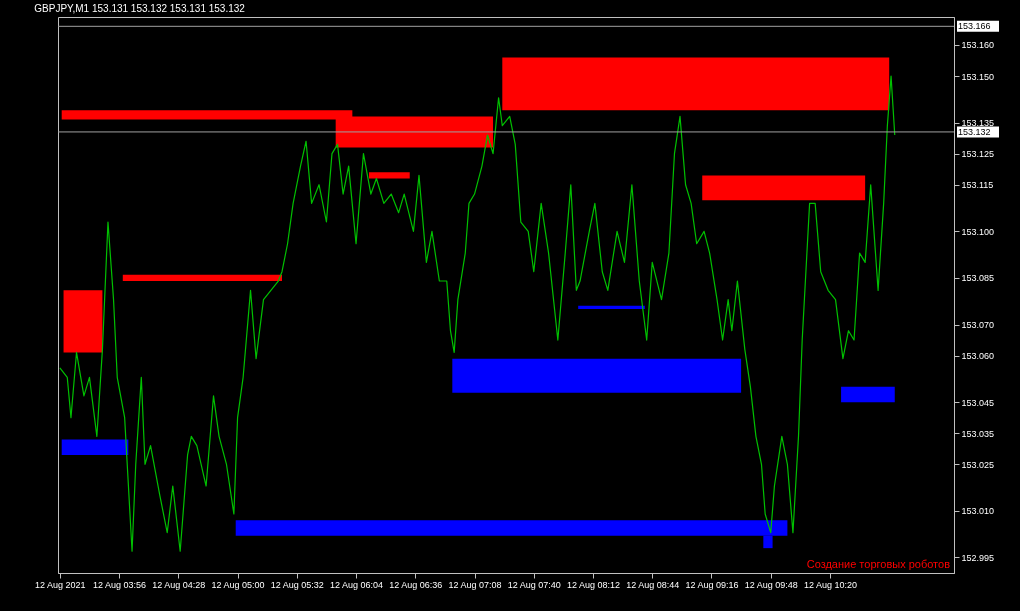  I want to click on ref-line-label: 153.132, so click(974, 131).